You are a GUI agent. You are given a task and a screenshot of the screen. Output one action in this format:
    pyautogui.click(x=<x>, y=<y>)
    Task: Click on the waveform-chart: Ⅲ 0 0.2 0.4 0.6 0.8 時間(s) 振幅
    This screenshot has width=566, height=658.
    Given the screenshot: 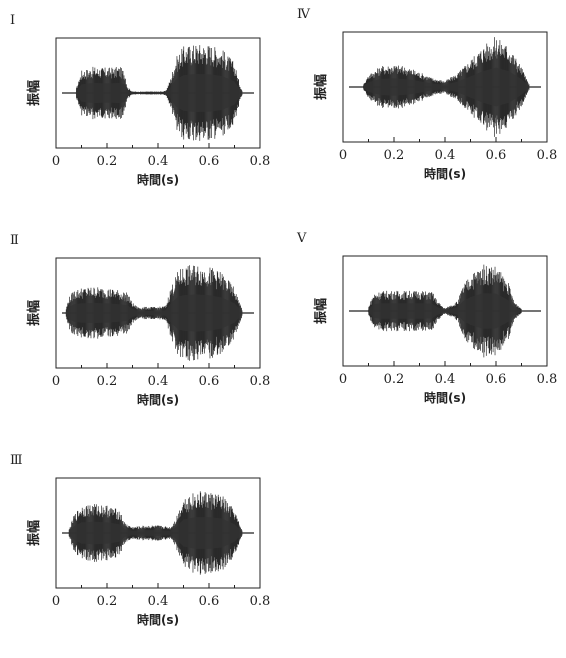 What is the action you would take?
    pyautogui.click(x=140, y=540)
    